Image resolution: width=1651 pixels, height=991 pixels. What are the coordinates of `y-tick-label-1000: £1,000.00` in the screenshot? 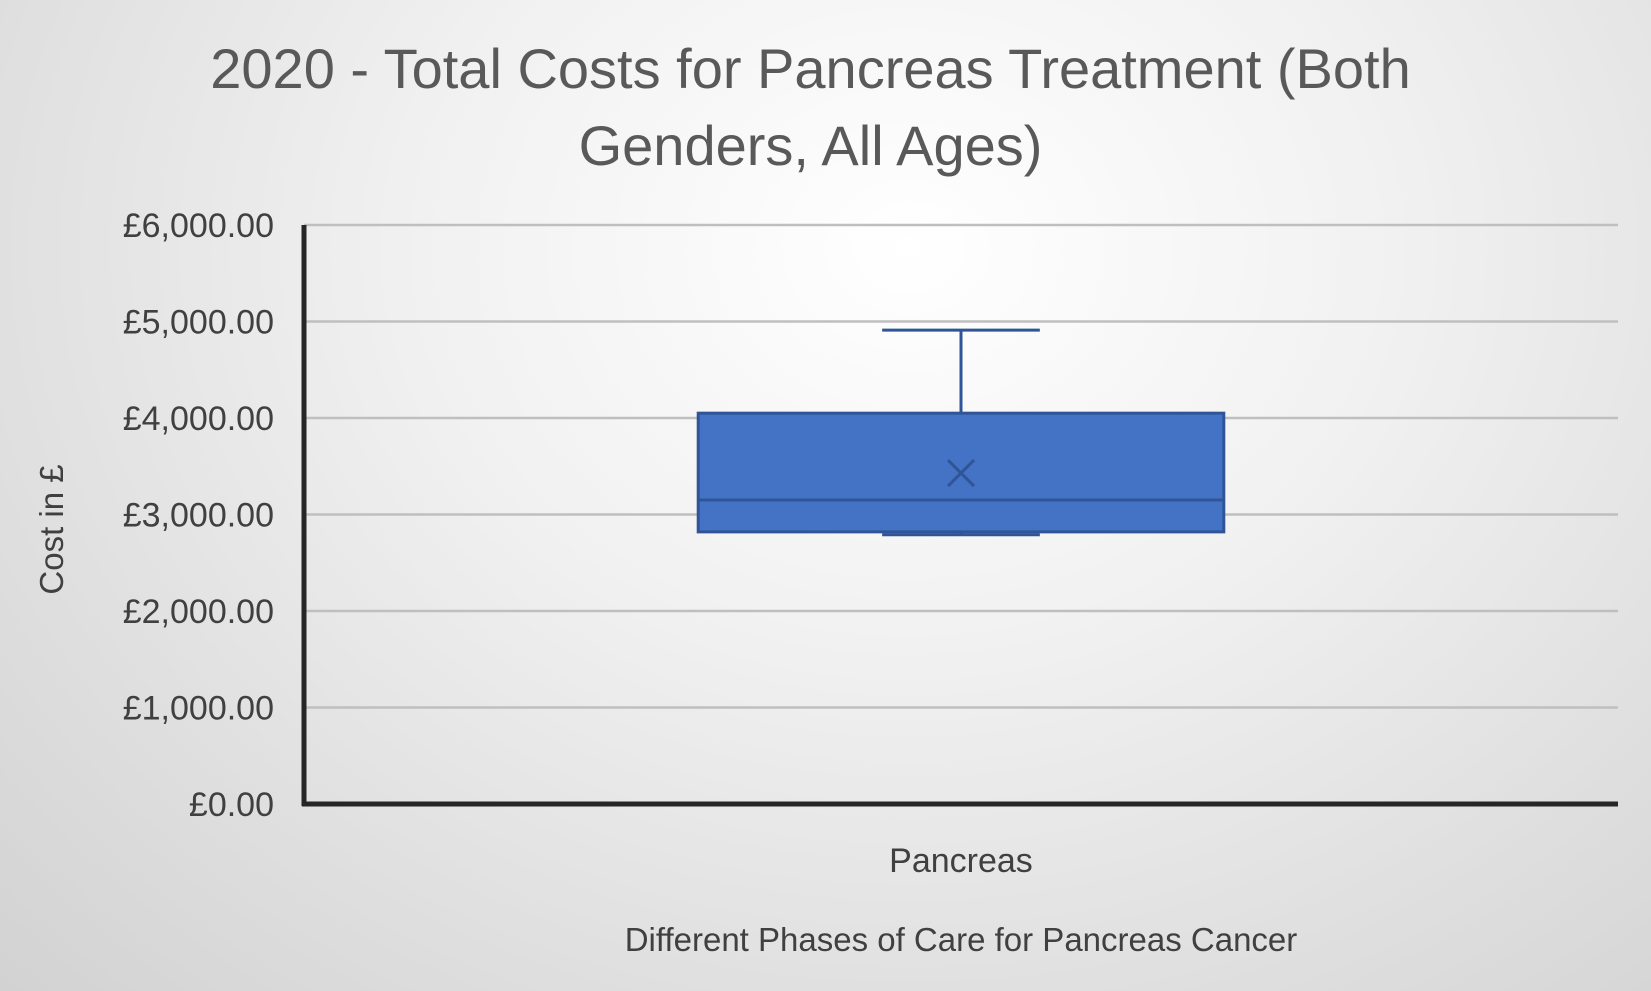 It's located at (198, 709).